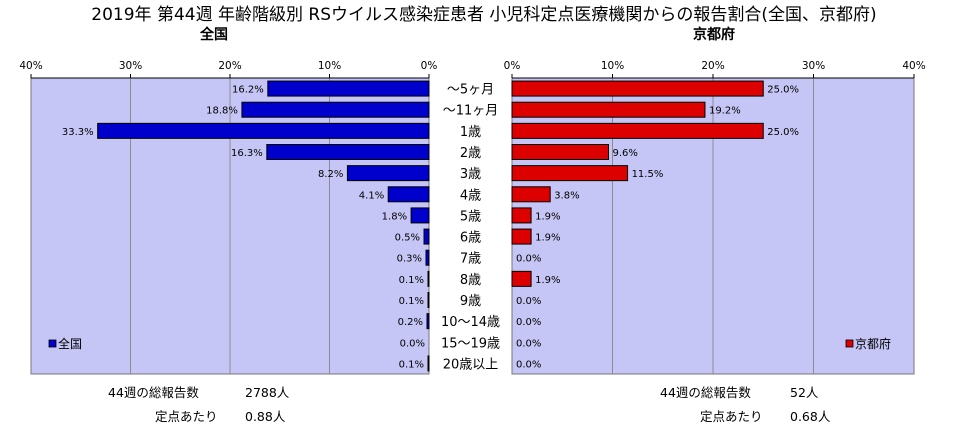  What do you see at coordinates (30, 66) in the screenshot?
I see `national-tick-label: 40%` at bounding box center [30, 66].